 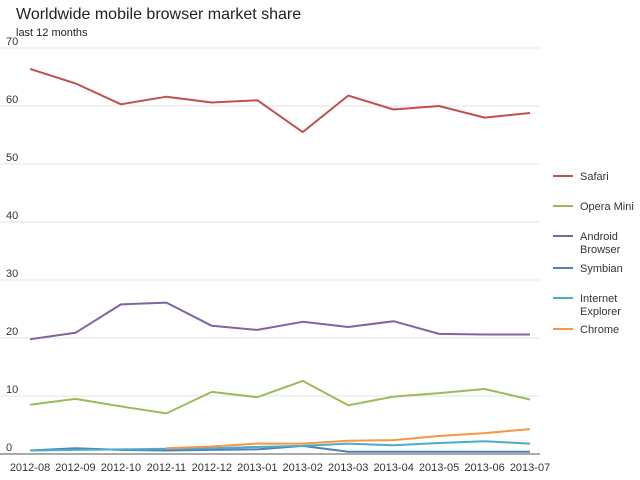 What do you see at coordinates (212, 468) in the screenshot?
I see `x-tick-label: 2012-12` at bounding box center [212, 468].